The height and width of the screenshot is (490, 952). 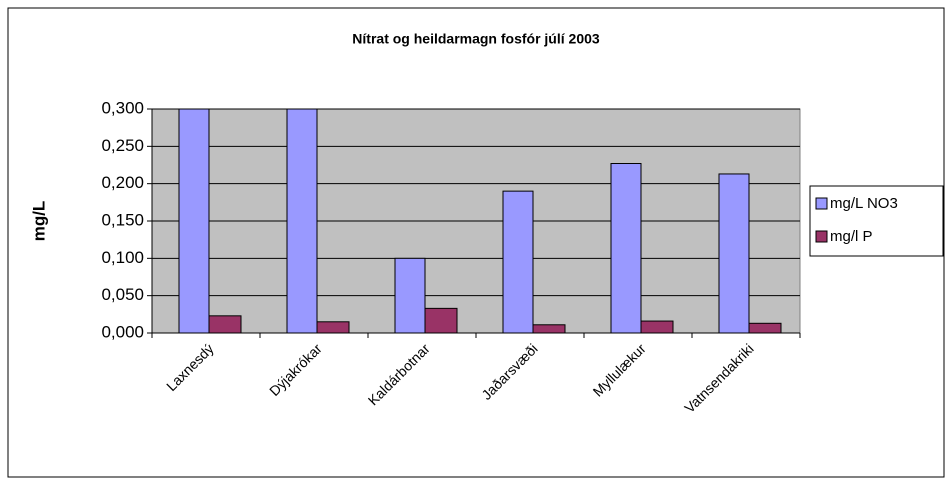 I want to click on y-tick-label: 0,300, so click(x=122, y=107).